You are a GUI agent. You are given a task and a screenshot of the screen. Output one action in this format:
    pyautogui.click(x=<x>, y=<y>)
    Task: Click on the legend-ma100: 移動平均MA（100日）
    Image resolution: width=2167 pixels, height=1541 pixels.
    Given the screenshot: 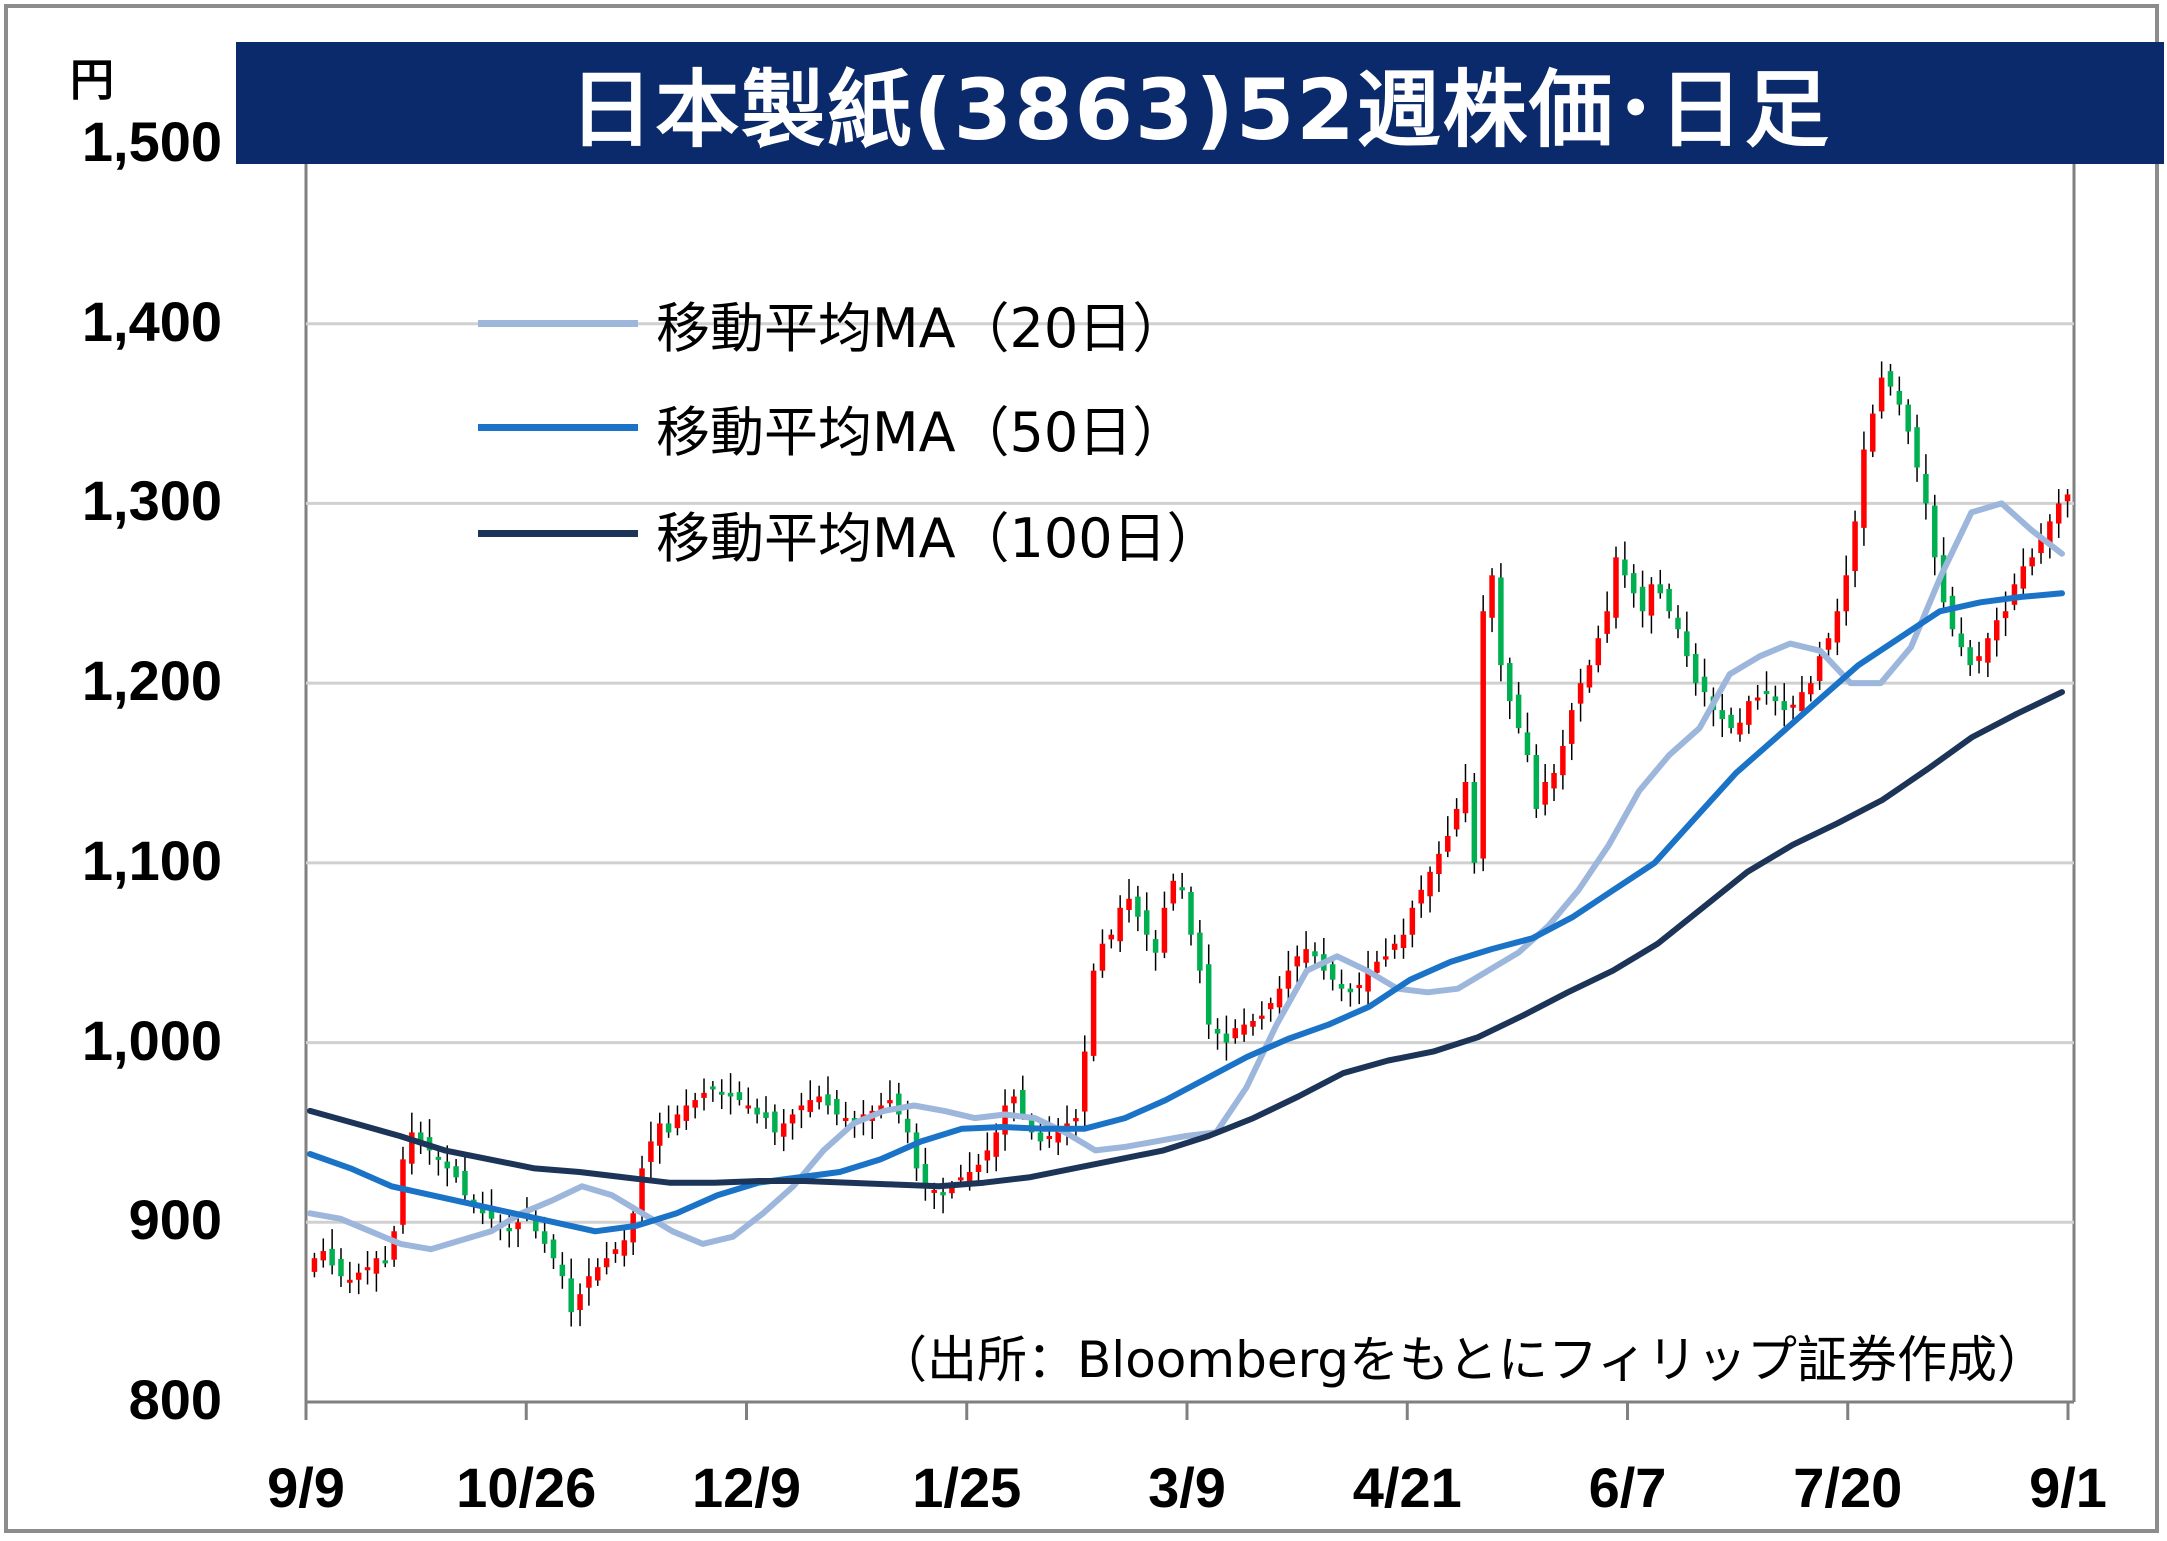 What is the action you would take?
    pyautogui.click(x=849, y=534)
    